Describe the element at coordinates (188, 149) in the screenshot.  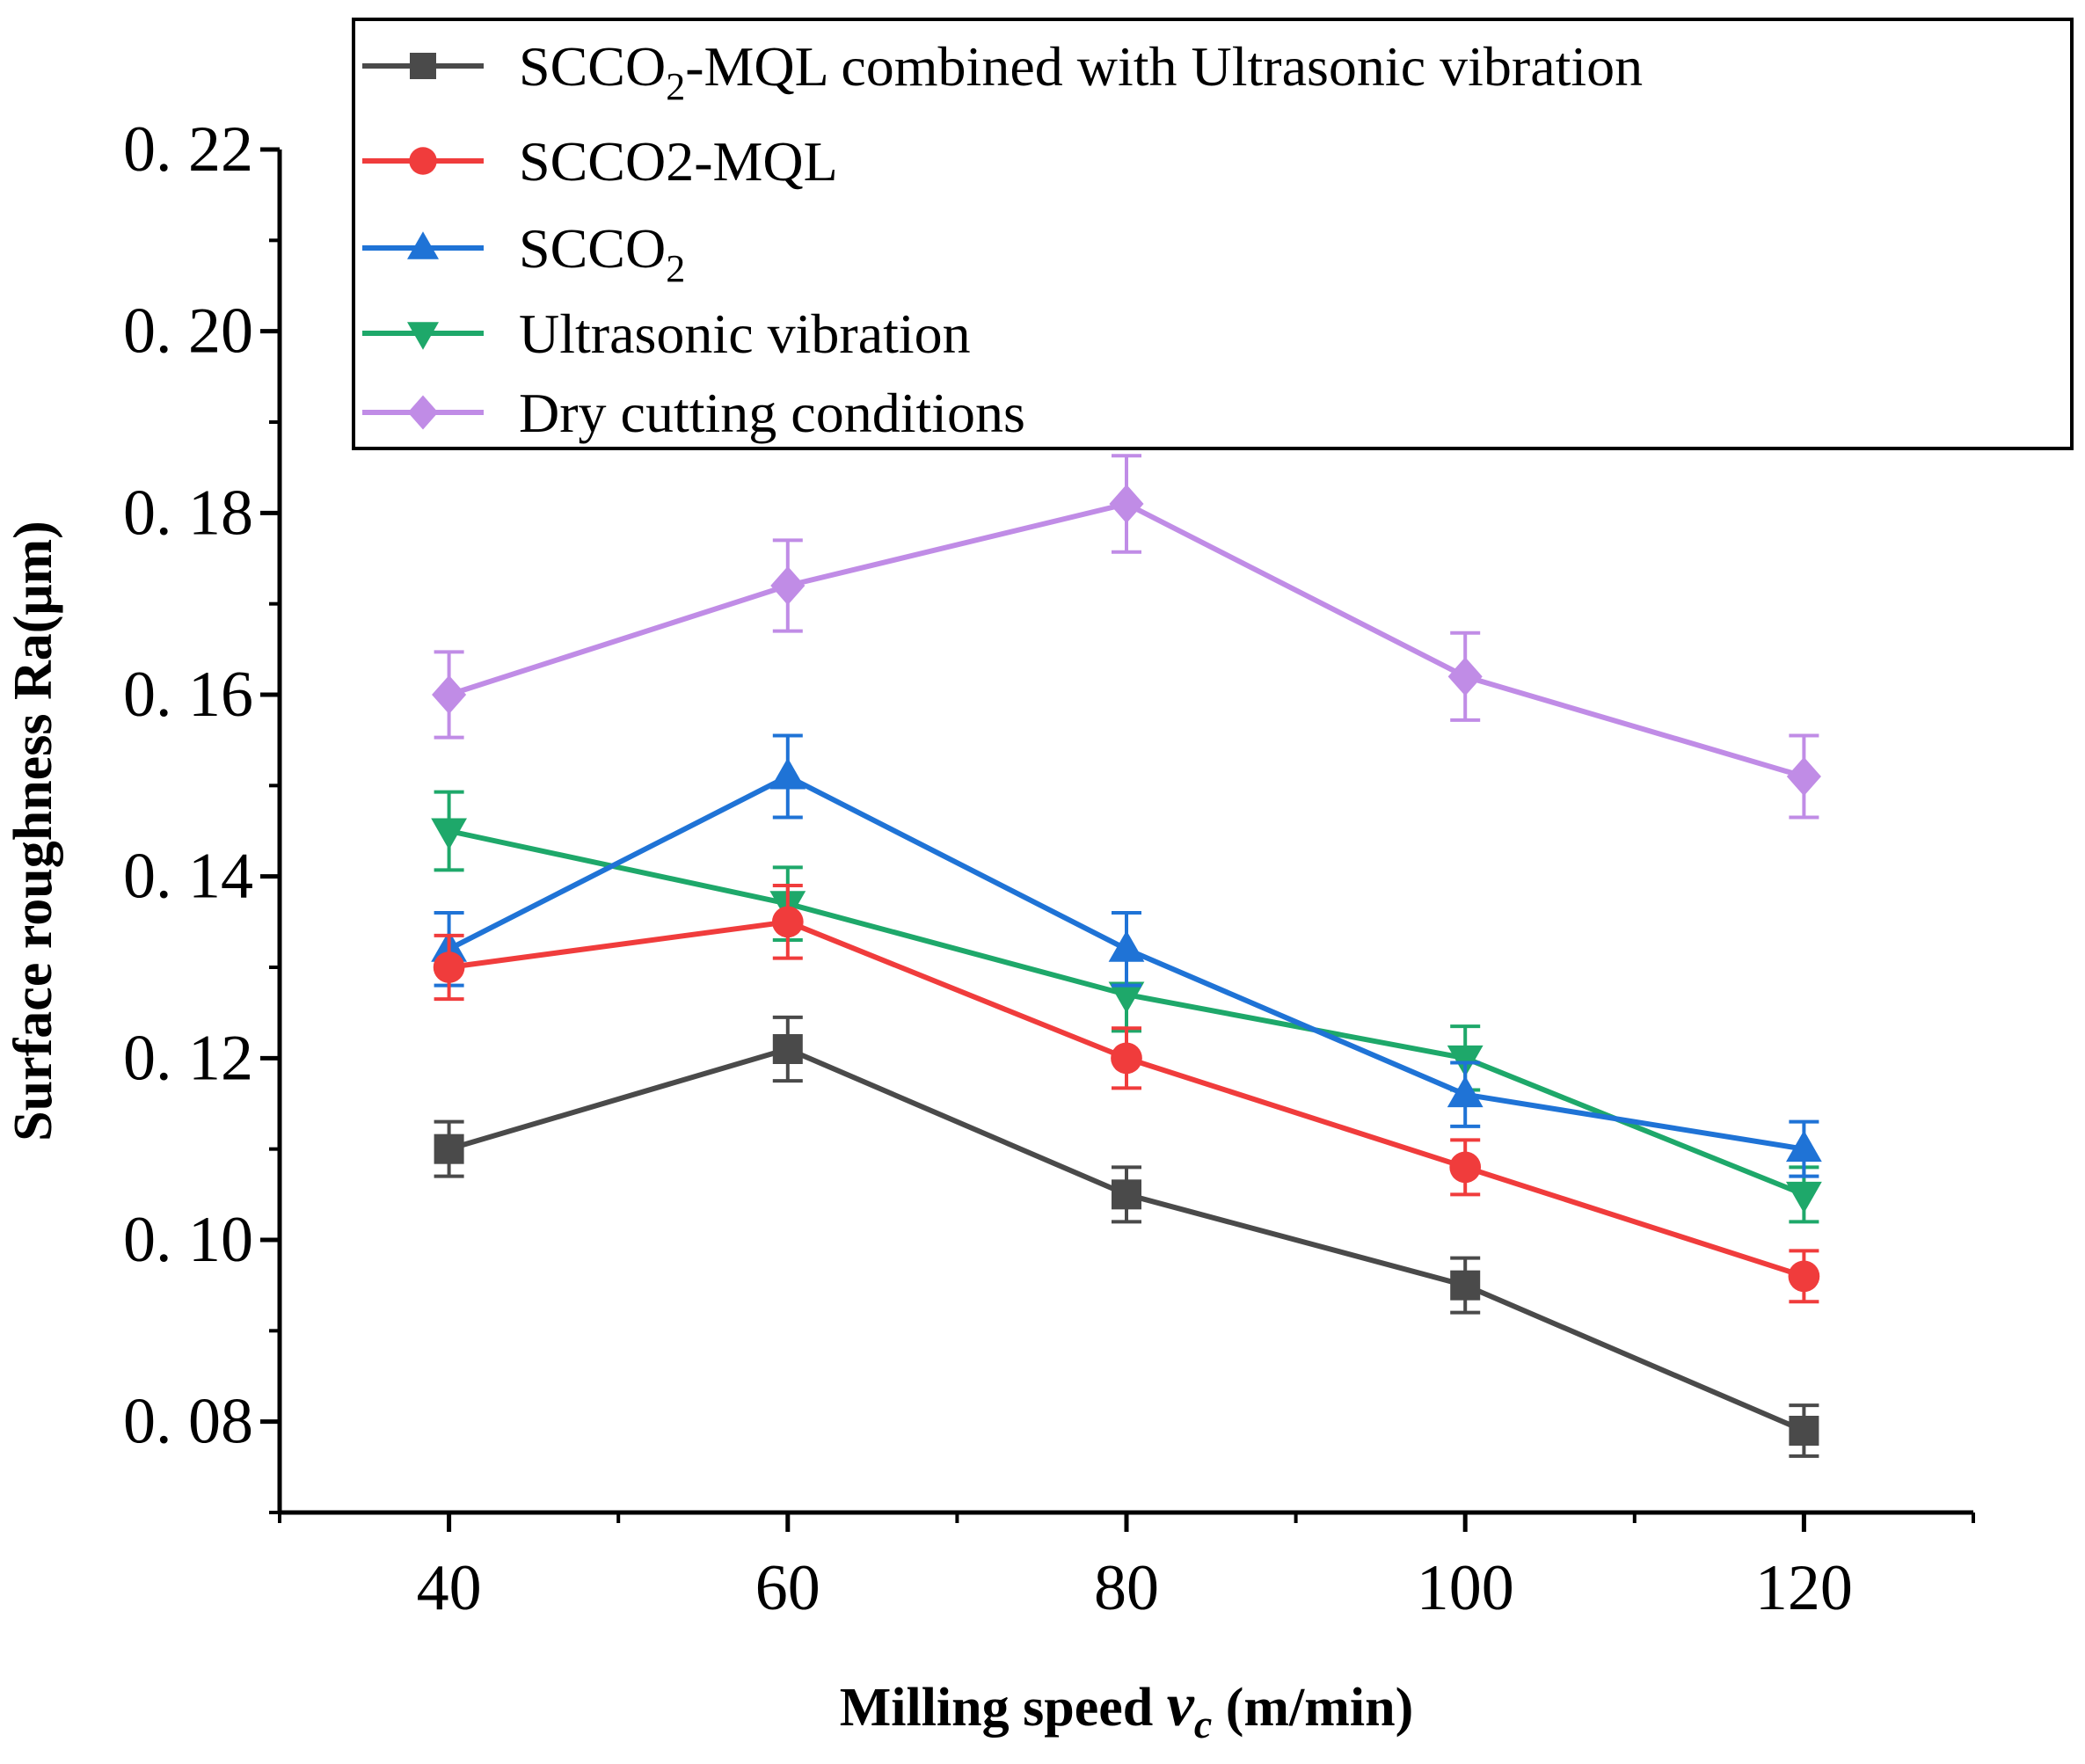
I see `y-tick-label: 0. 22` at that location.